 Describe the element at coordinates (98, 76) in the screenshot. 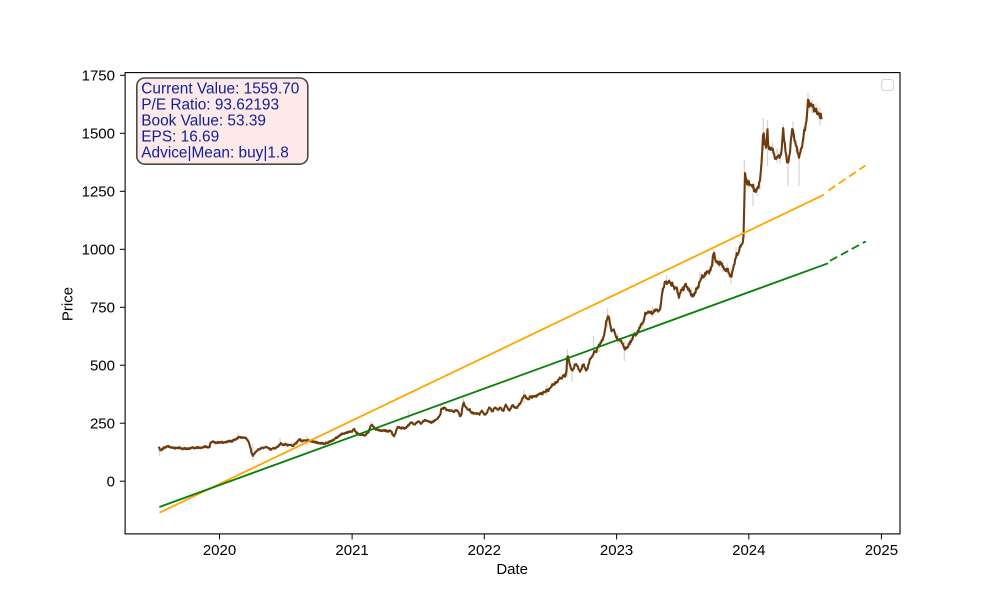

I see `svg-text: 1750` at that location.